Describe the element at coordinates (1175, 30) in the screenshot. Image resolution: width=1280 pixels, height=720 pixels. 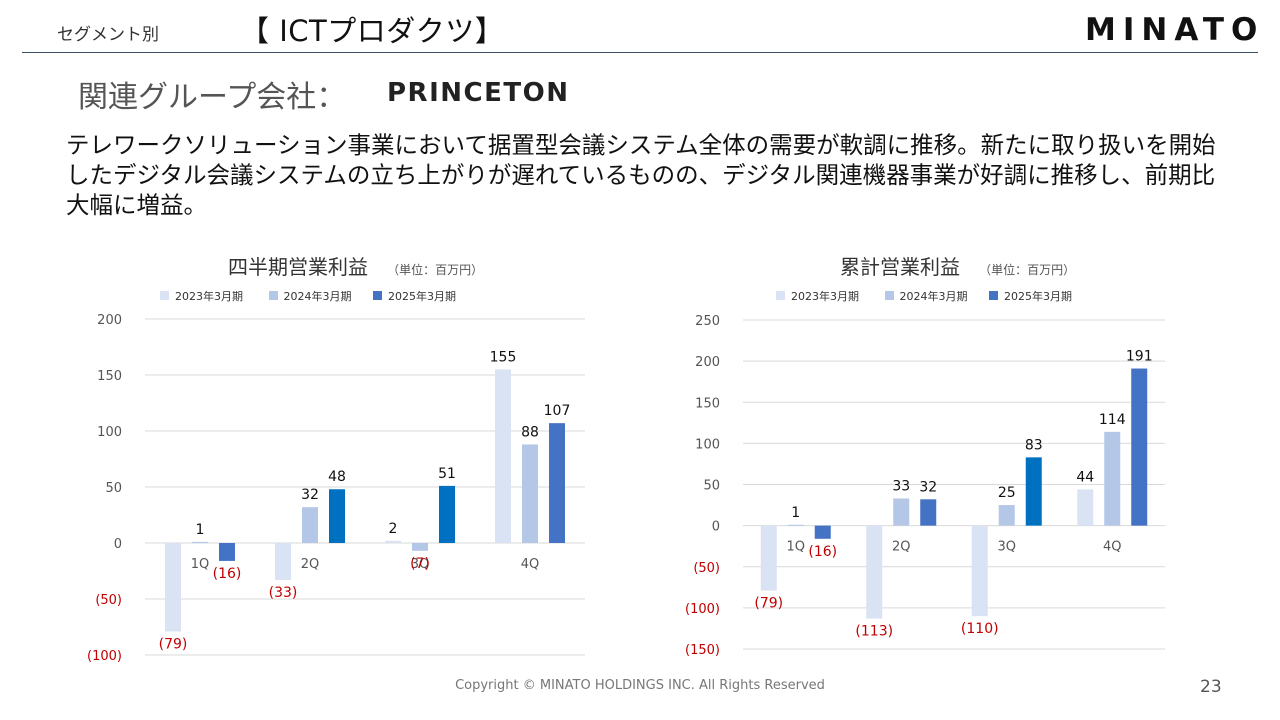
I see `minato-logo: MINATO` at that location.